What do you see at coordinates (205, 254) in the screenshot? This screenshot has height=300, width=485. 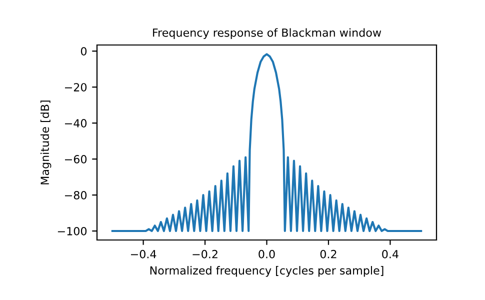 I see `x-tick-label: −0.2` at bounding box center [205, 254].